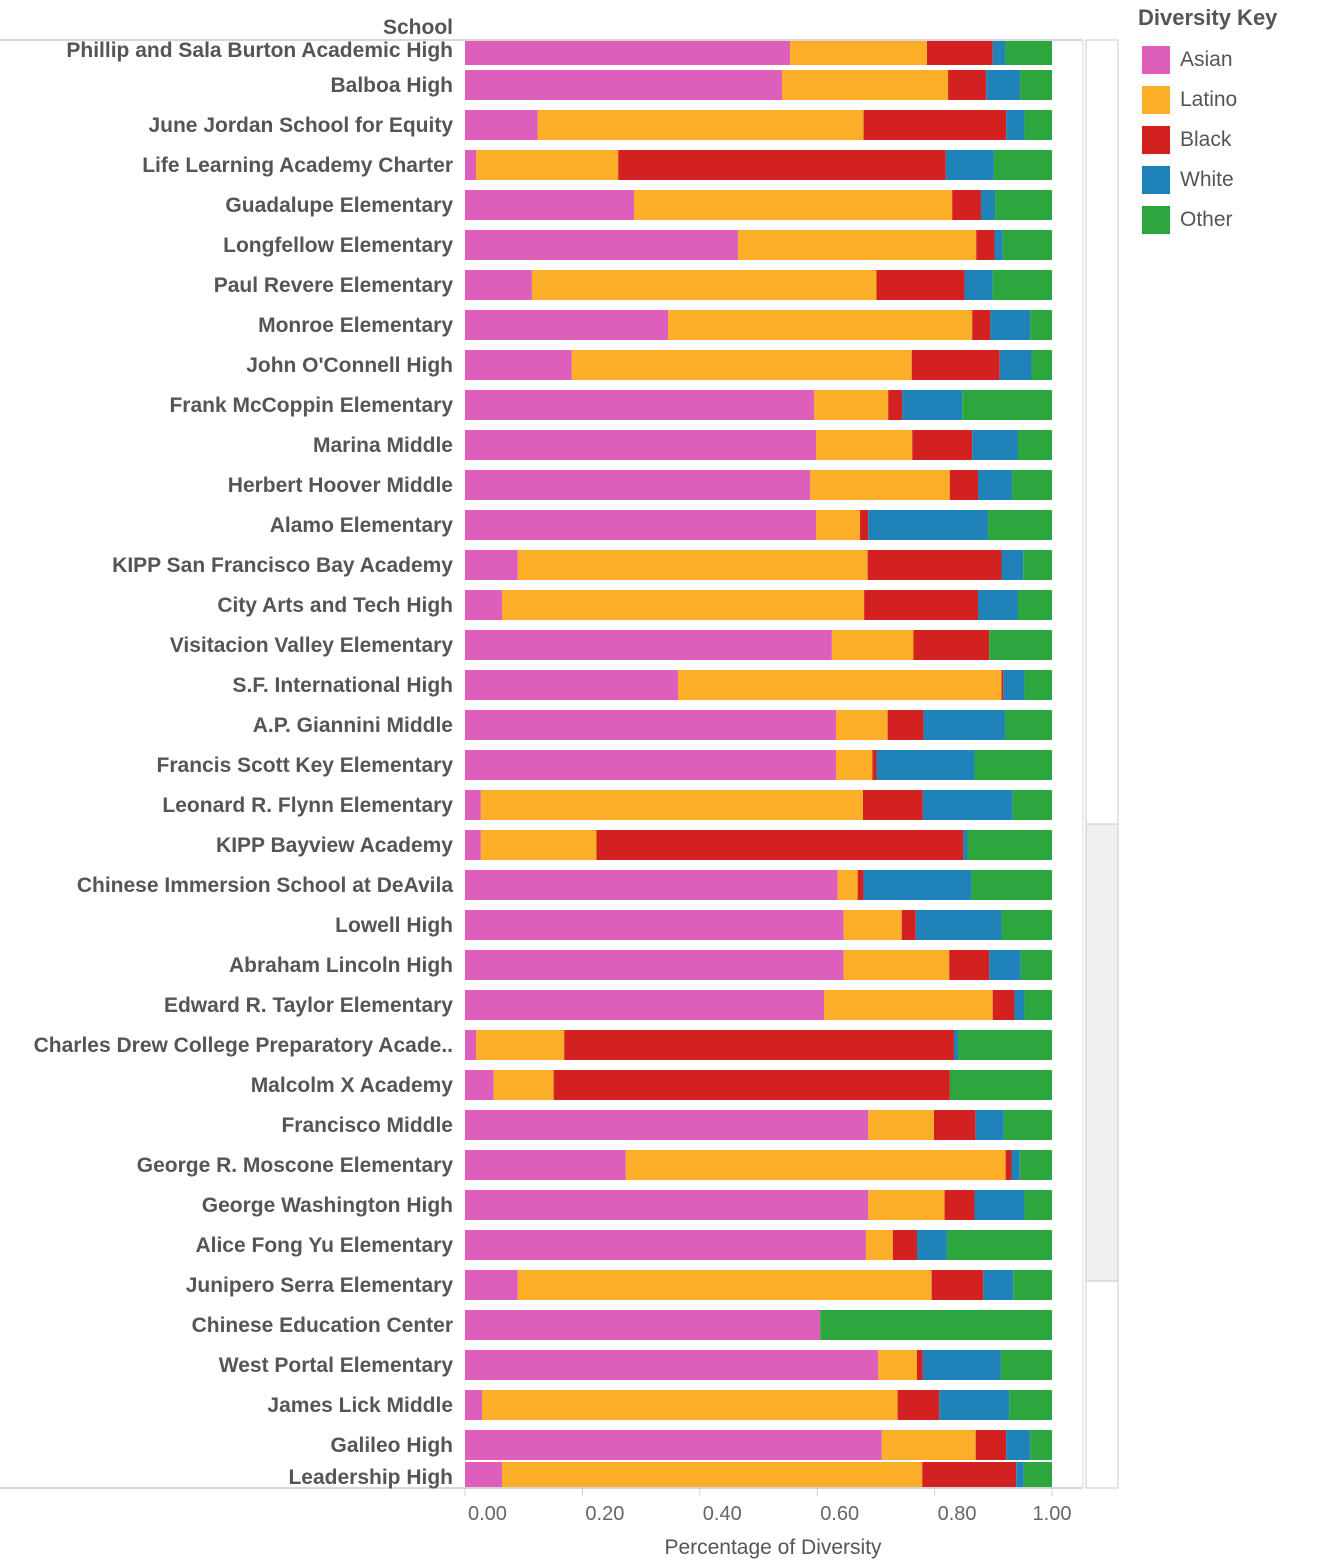 The height and width of the screenshot is (1568, 1338). Describe the element at coordinates (654, 925) in the screenshot. I see `bar-asian-lowell-high` at that location.